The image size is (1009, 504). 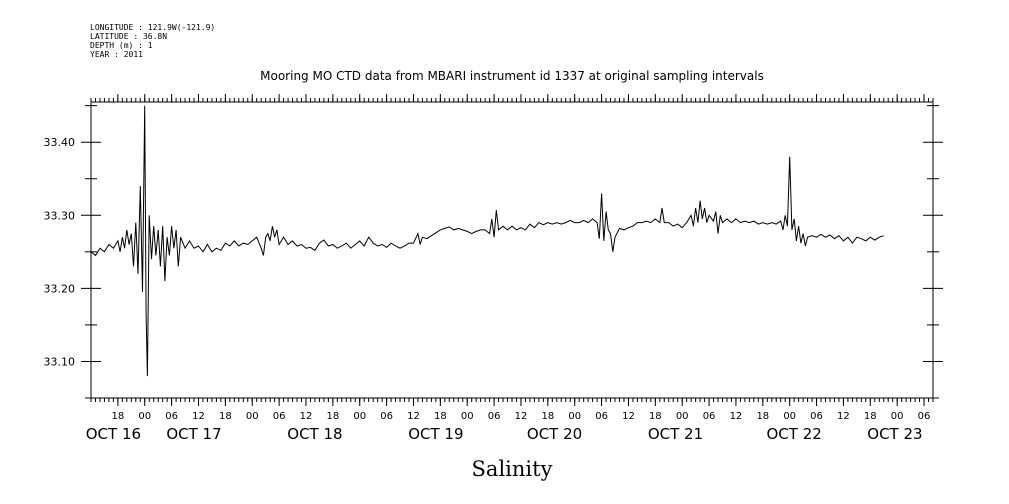 I want to click on x-day-label: OCT 17, so click(x=193, y=434).